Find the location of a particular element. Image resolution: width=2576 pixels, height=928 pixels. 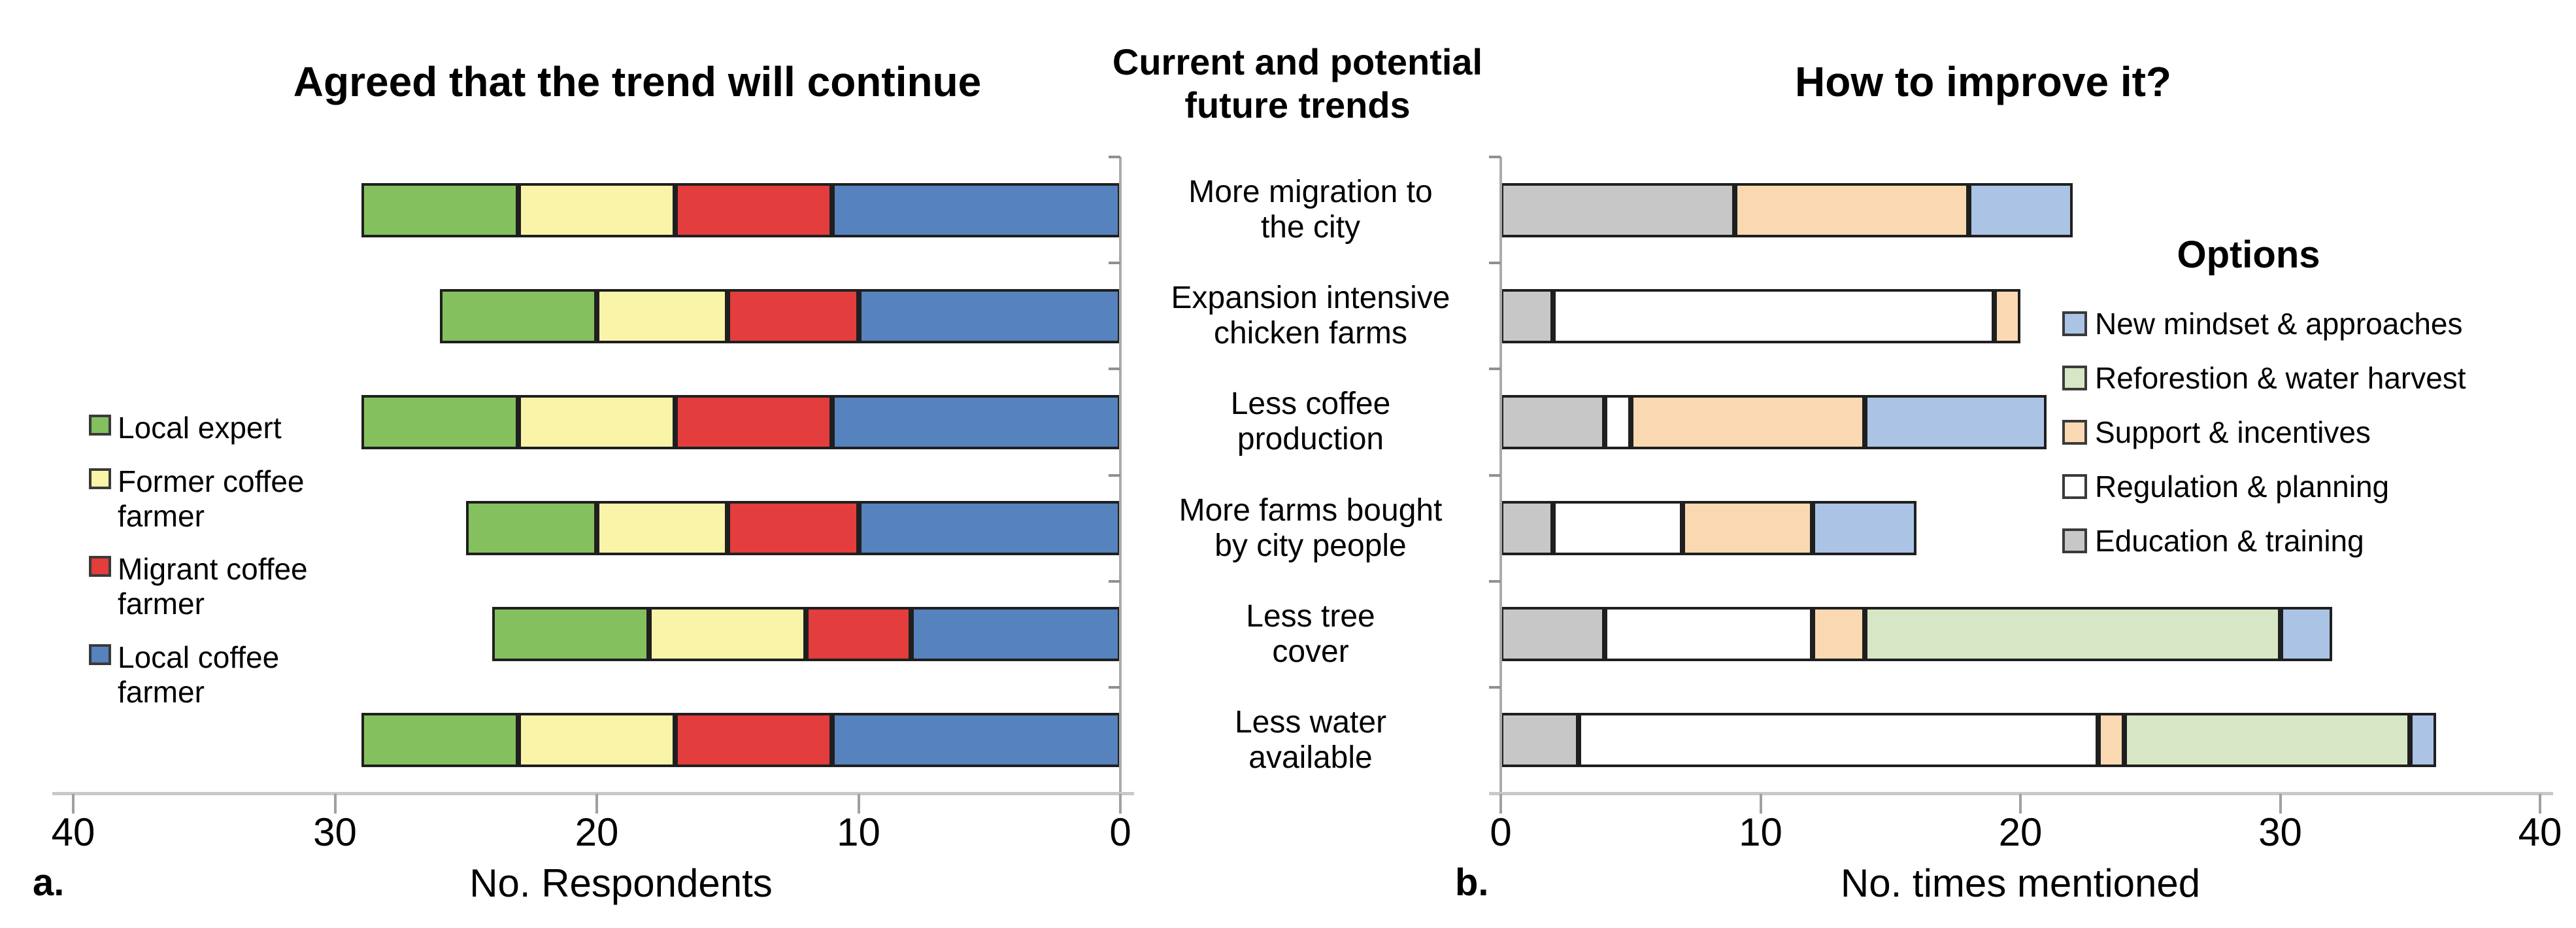

x-tick-label-b-10: 10 is located at coordinates (1761, 832).